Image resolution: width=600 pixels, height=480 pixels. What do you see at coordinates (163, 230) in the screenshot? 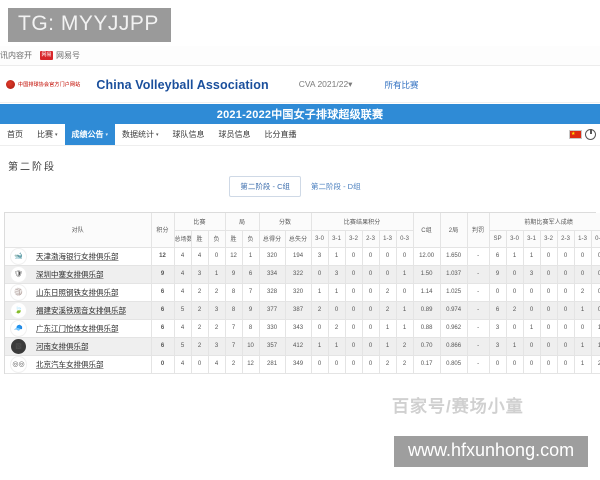
I see `th-points: 积分` at bounding box center [163, 230].